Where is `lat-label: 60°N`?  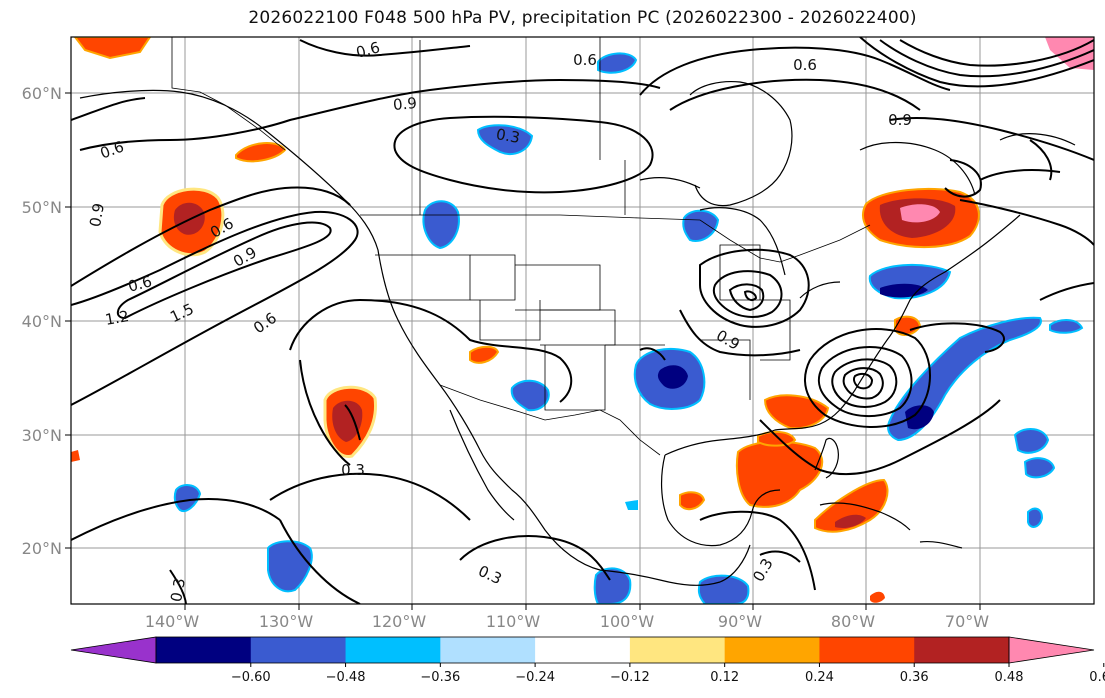 lat-label: 60°N is located at coordinates (42, 93).